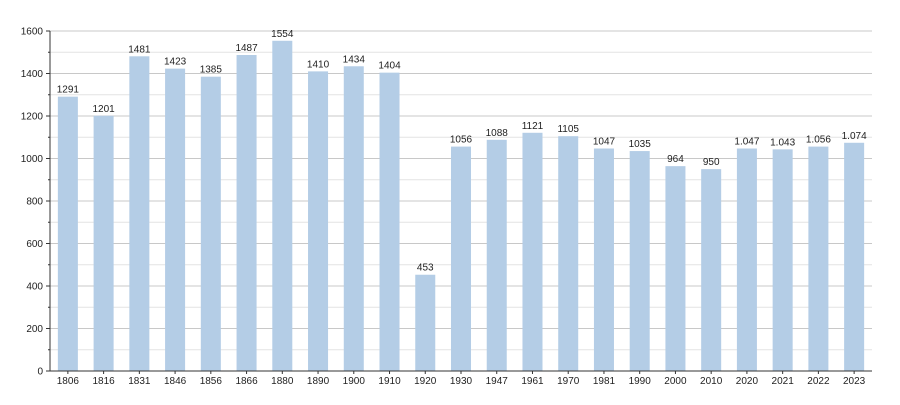 Image resolution: width=900 pixels, height=405 pixels. Describe the element at coordinates (175, 62) in the screenshot. I see `bar-data-label: 1423` at that location.